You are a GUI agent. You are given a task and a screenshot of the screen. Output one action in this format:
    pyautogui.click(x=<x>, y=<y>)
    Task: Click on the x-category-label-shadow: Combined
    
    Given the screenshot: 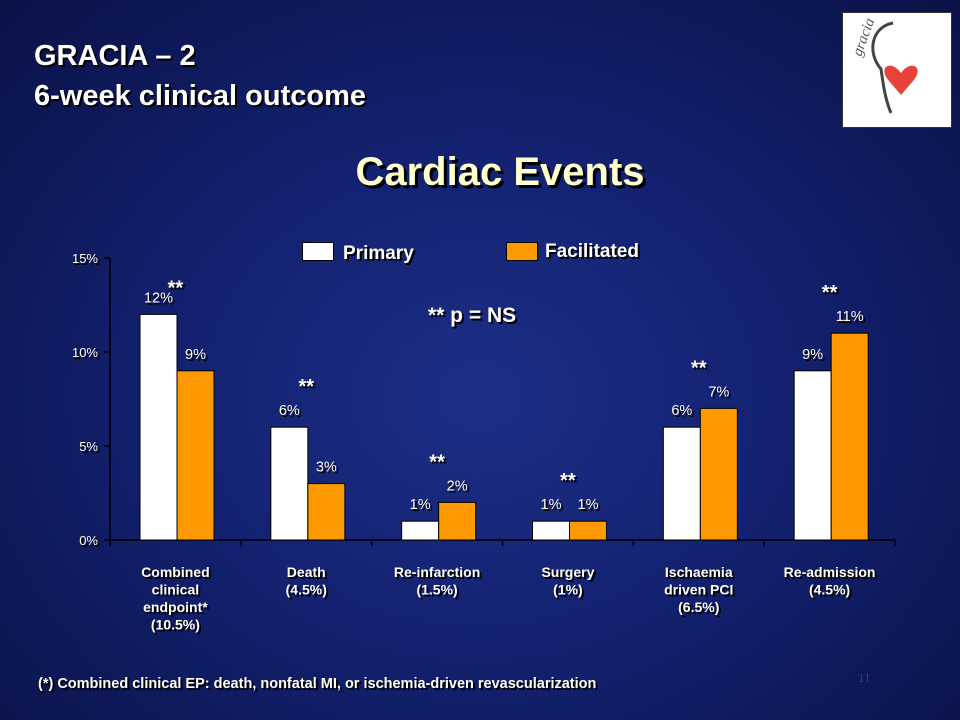 What is the action you would take?
    pyautogui.click(x=177, y=574)
    